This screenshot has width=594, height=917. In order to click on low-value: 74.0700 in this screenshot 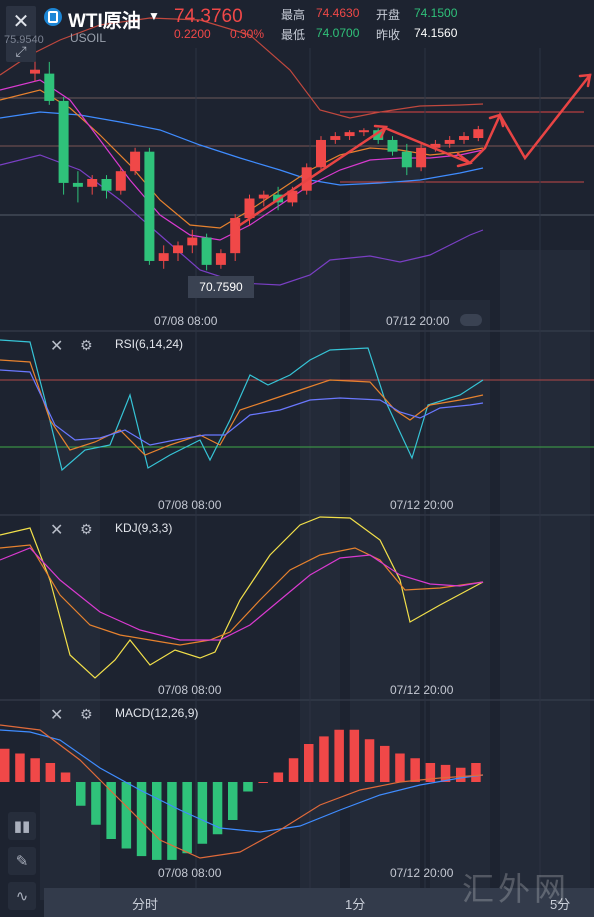, I will do `click(338, 33)`.